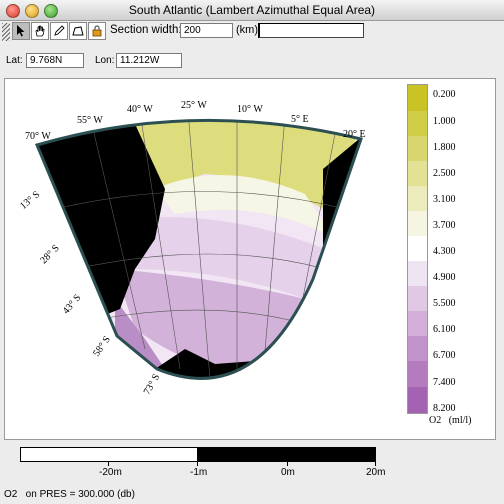 Image resolution: width=504 pixels, height=504 pixels. Describe the element at coordinates (354, 134) in the screenshot. I see `lon-label-20e: 20° E` at that location.